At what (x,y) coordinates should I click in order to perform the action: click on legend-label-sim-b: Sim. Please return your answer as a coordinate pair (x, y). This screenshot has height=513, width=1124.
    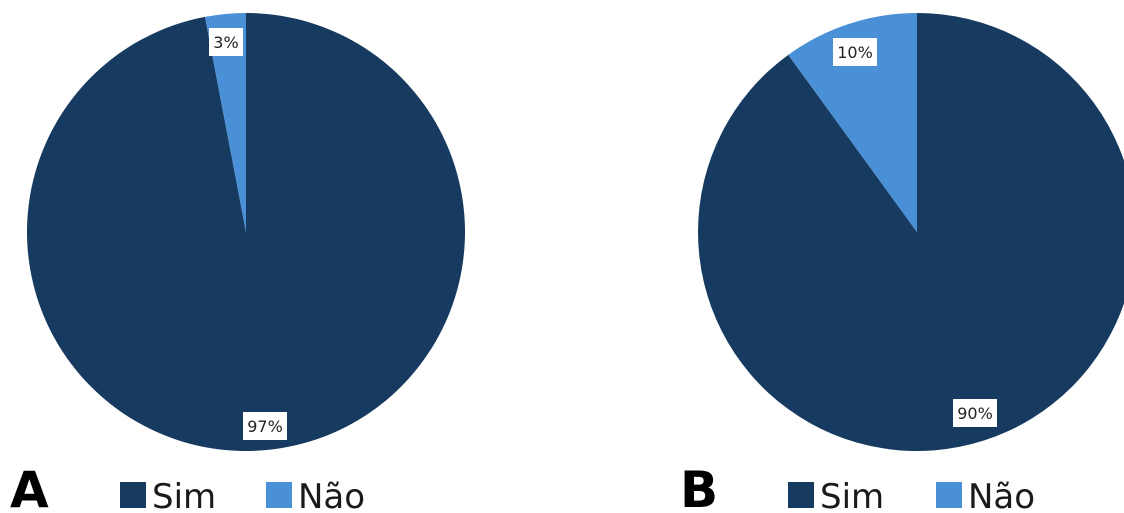
    Looking at the image, I should click on (852, 495).